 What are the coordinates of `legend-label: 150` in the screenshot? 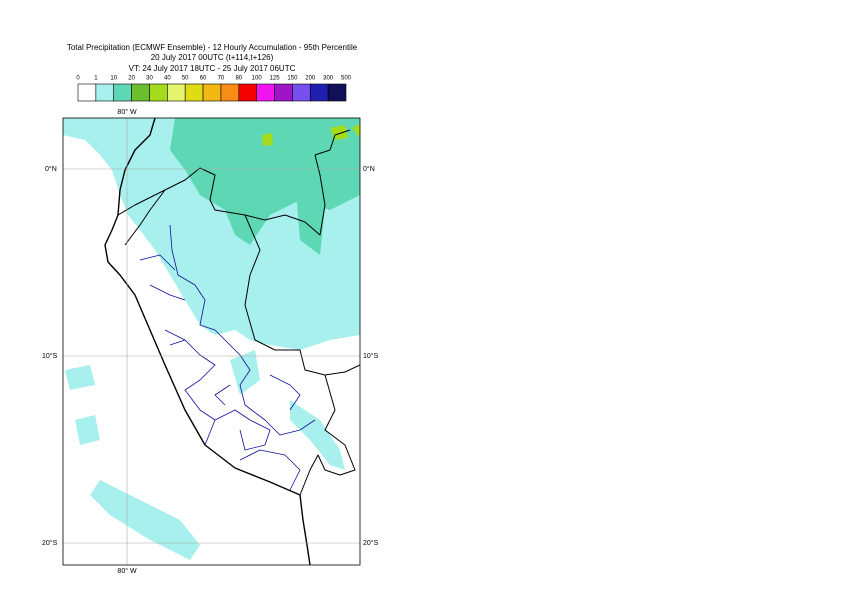 It's located at (292, 79).